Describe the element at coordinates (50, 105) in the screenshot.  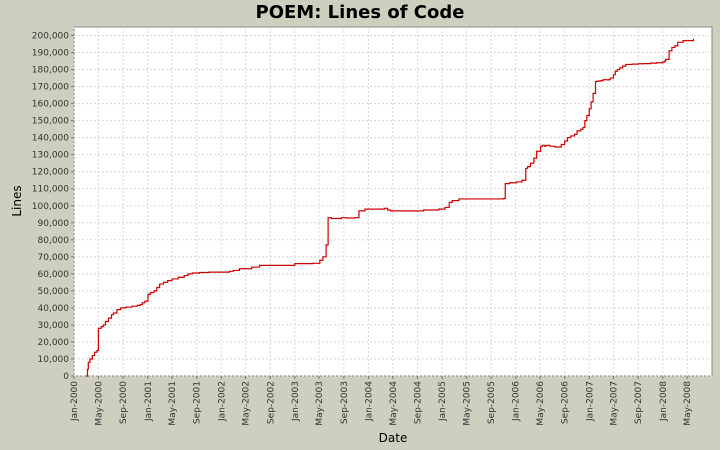
I see `y-tick-label: 160,000` at that location.